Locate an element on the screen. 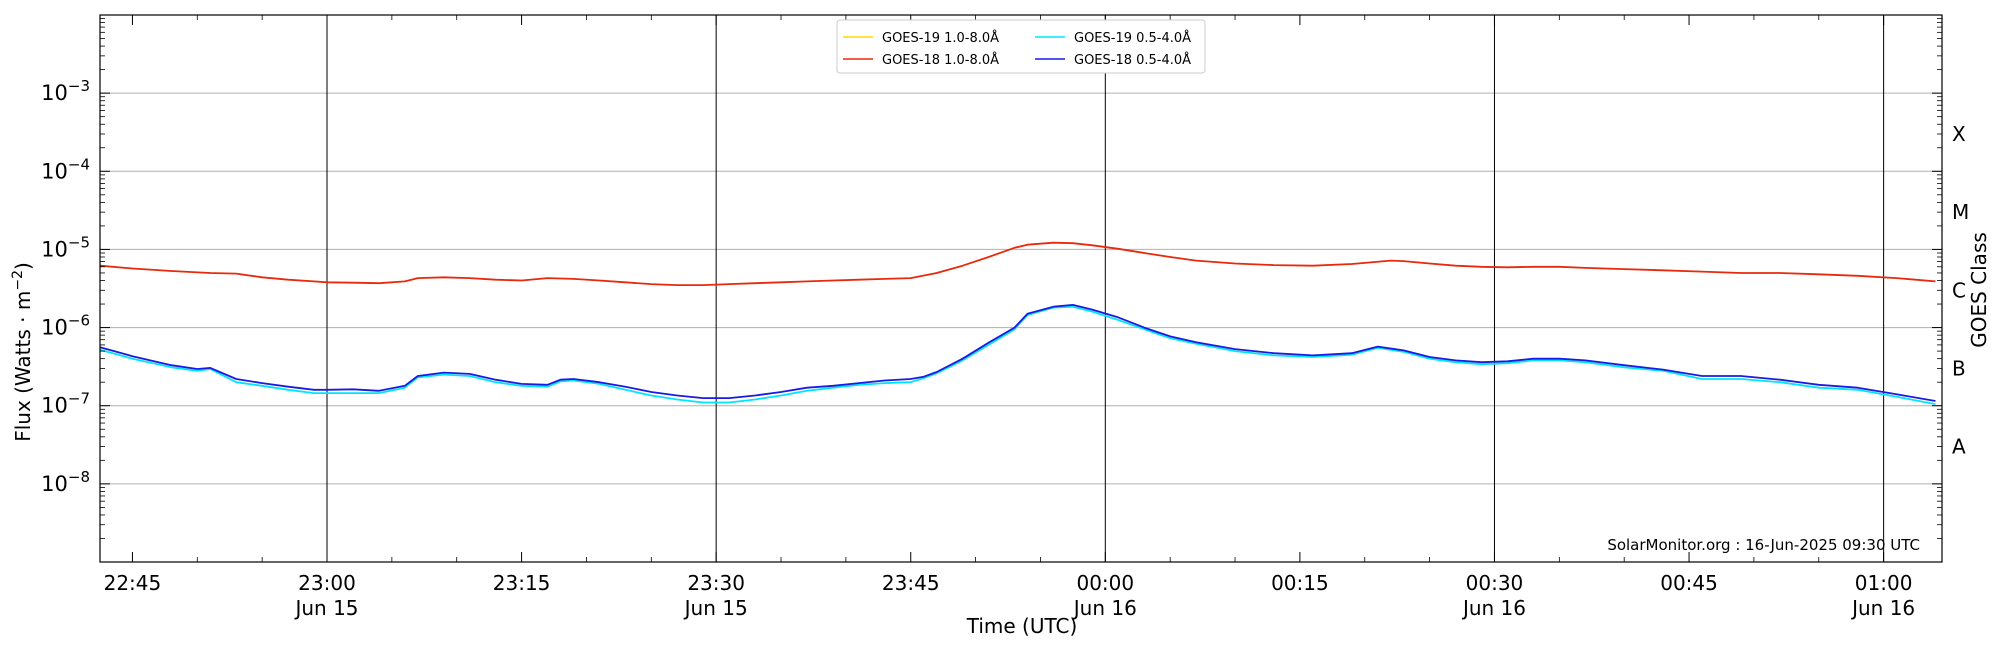 This screenshot has width=2000, height=650. goes-class-c: C is located at coordinates (1959, 290).